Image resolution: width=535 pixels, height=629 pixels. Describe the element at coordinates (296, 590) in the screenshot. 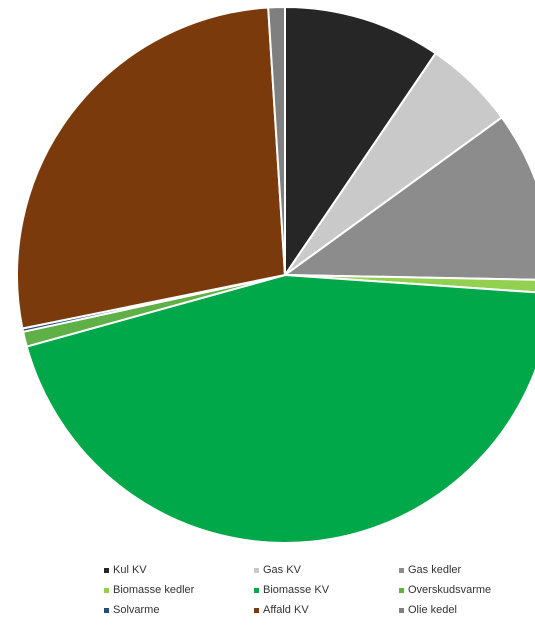

I see `legend-label: Biomasse KV` at that location.